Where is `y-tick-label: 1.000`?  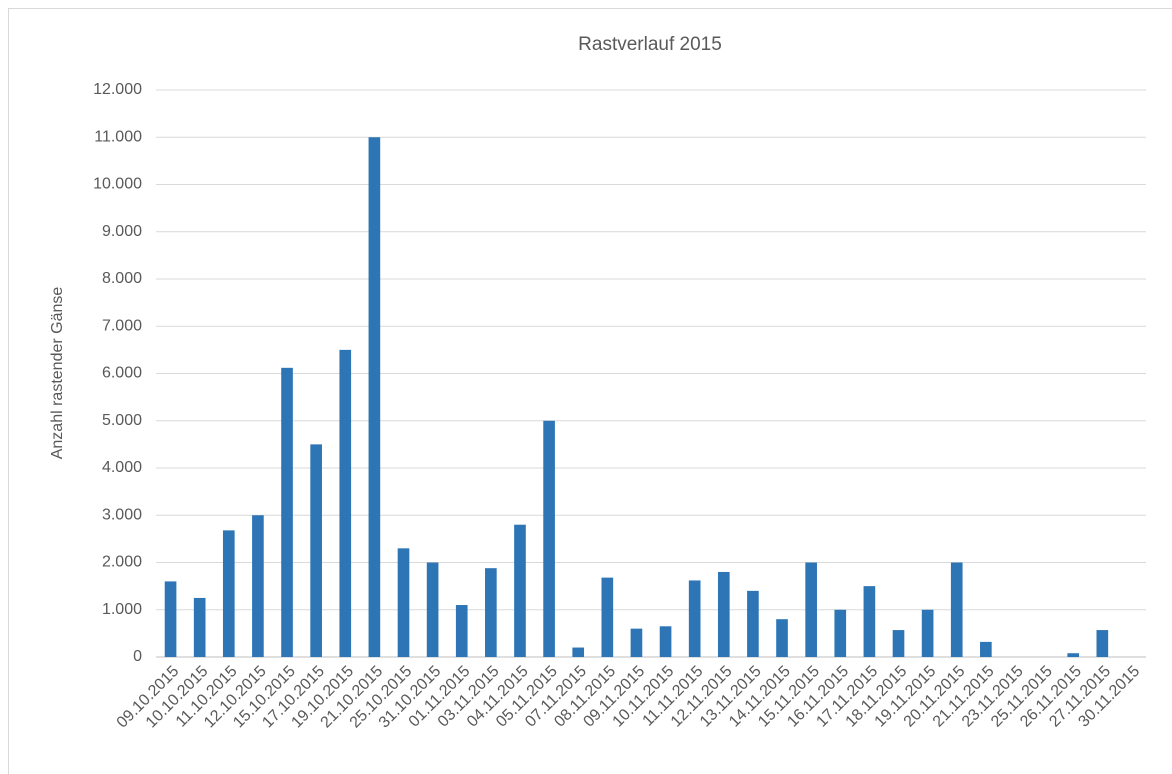 y-tick-label: 1.000 is located at coordinates (122, 609).